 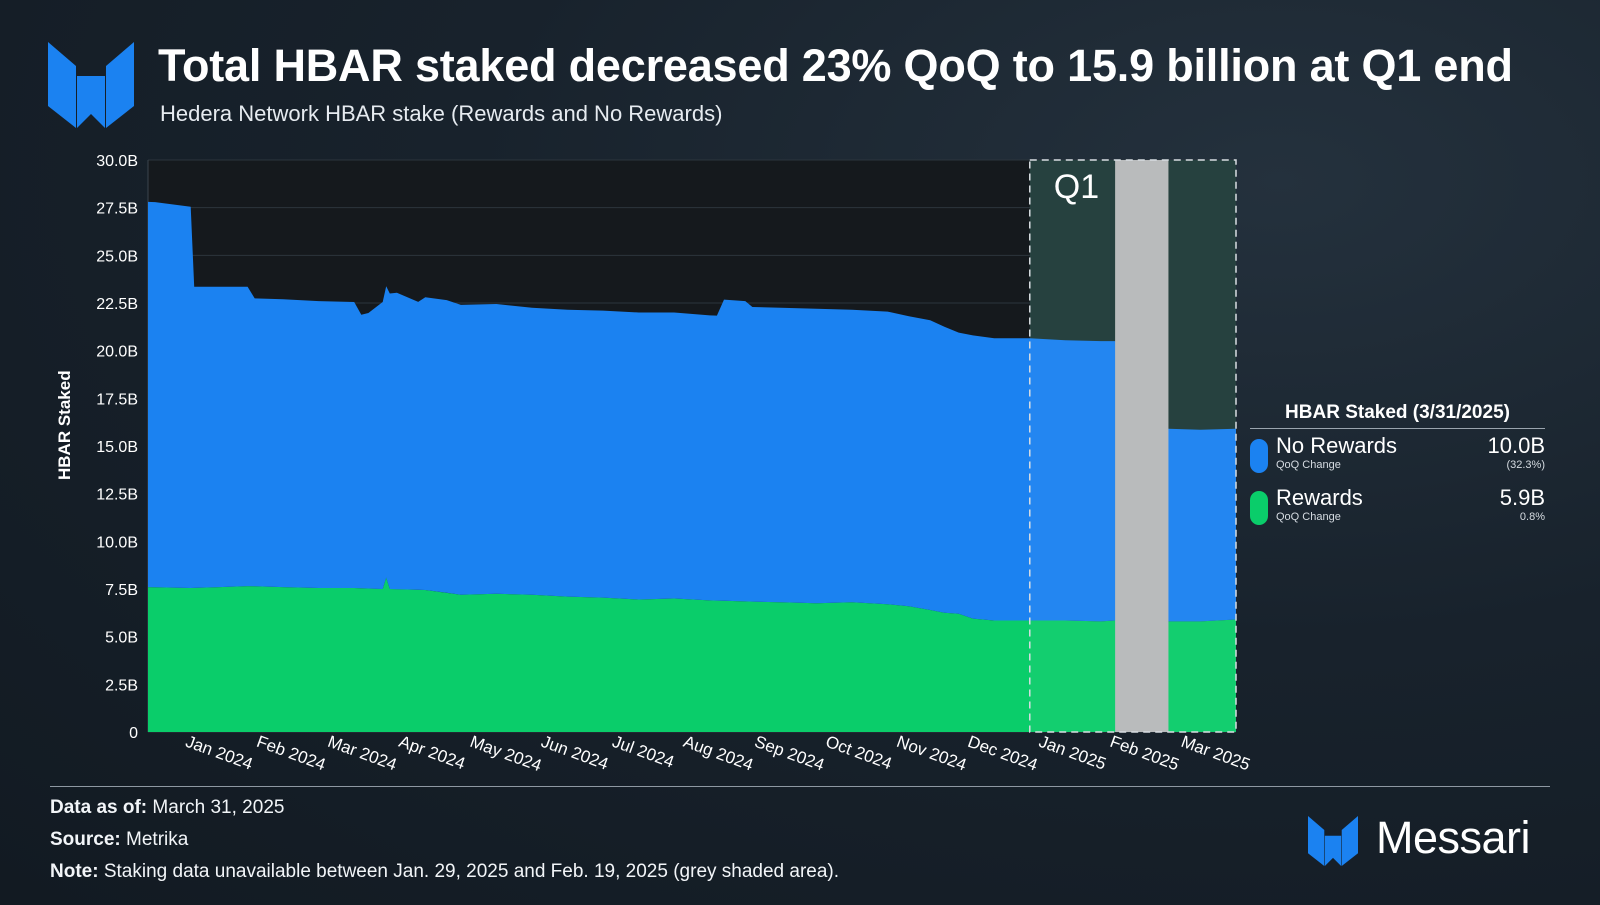 I want to click on footer-data-as-of: Data as of: March 31, 2025, so click(x=167, y=808).